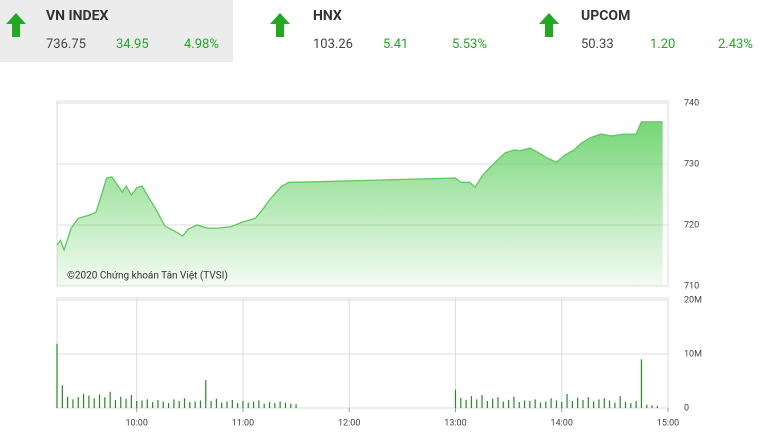 This screenshot has width=765, height=444. Describe the element at coordinates (606, 16) in the screenshot. I see `ticker-name: UPCOM` at that location.